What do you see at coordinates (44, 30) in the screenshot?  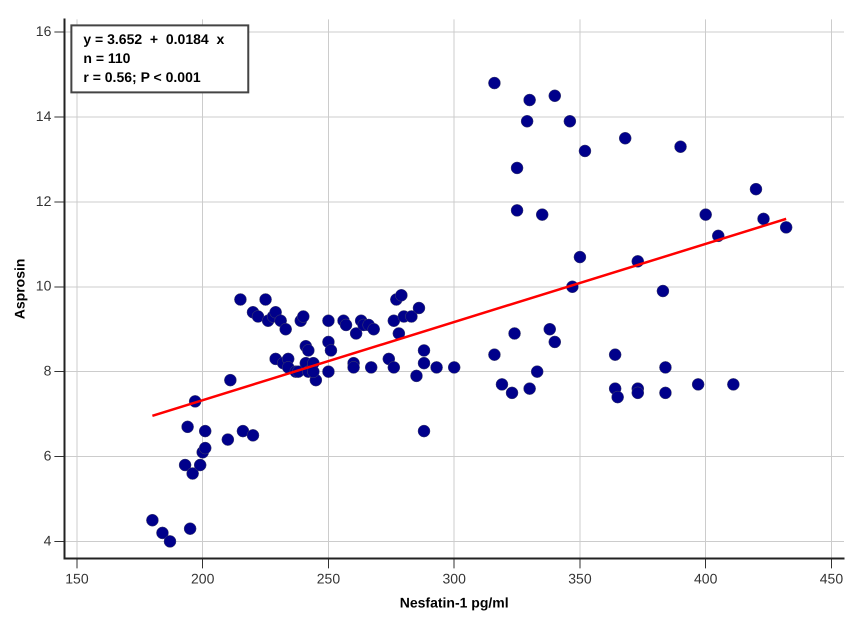 I see `y-tick-label: 16` at bounding box center [44, 30].